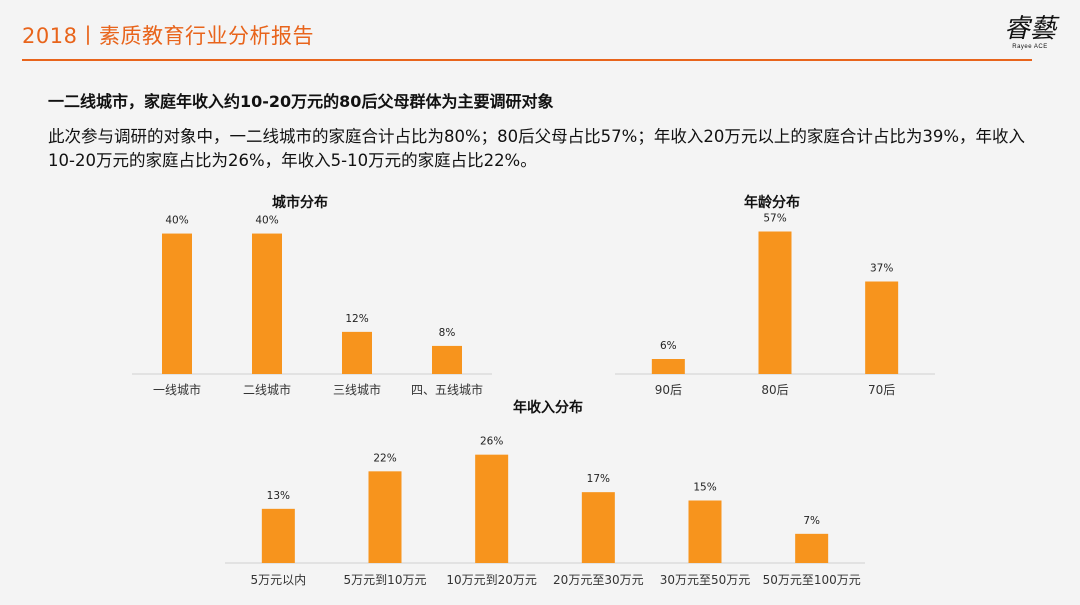 This screenshot has width=1080, height=605. Describe the element at coordinates (384, 458) in the screenshot. I see `income-data-label: 22%` at that location.